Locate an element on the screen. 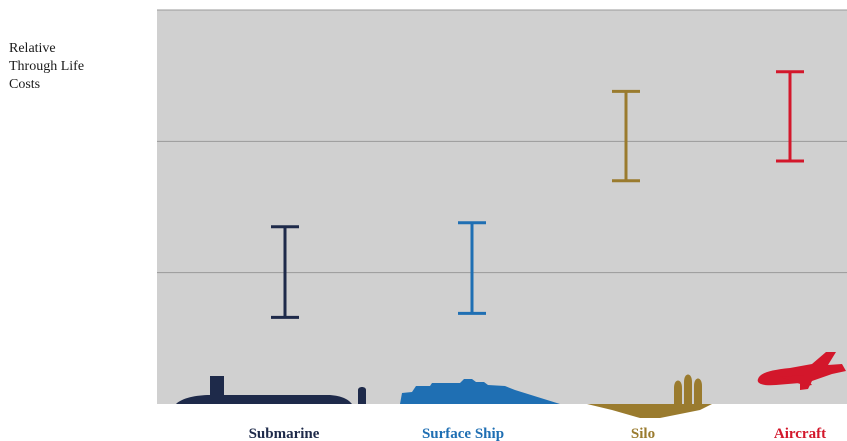 This screenshot has width=847, height=441. range-bar-submarine is located at coordinates (285, 272).